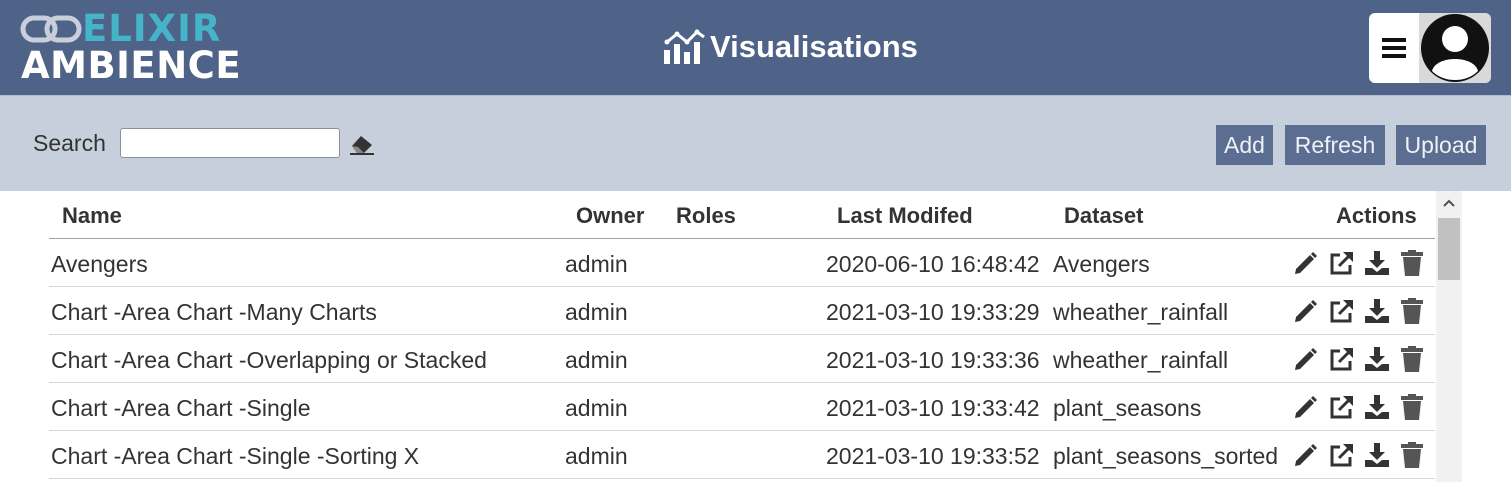  I want to click on upload-button-label: Upload, so click(1441, 144).